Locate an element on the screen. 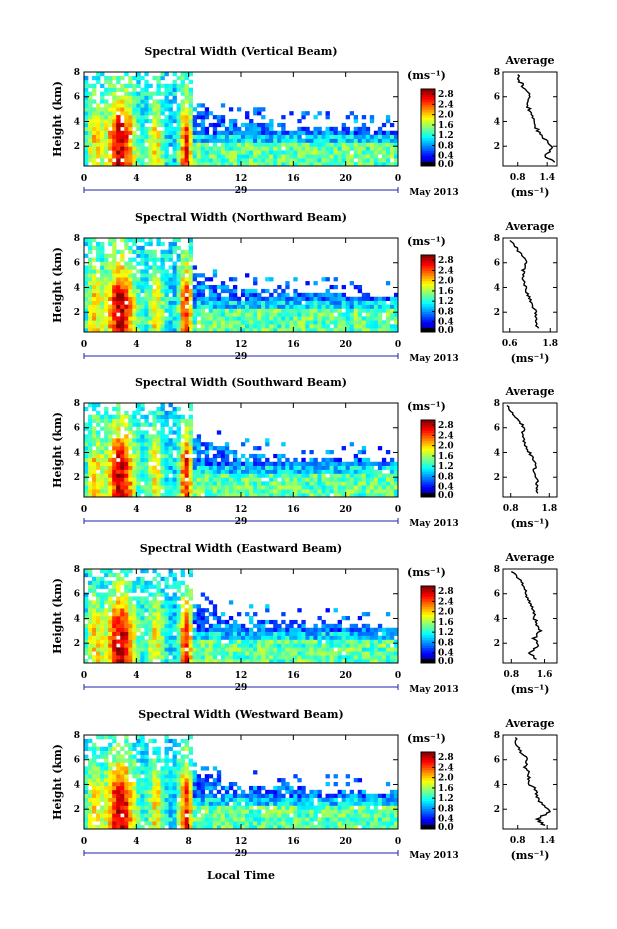 The image size is (617, 929). colorbar-label: (ms⁻¹) is located at coordinates (426, 241).